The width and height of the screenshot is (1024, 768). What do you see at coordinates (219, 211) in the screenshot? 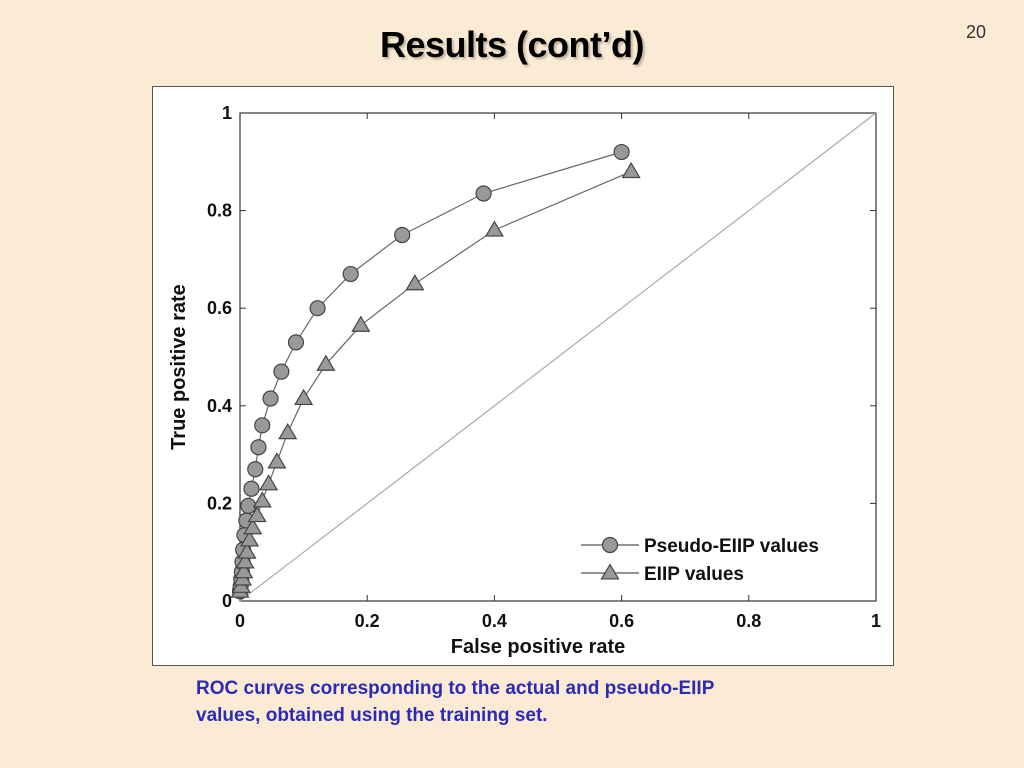
I see `y-tick-label: 0.8` at bounding box center [219, 211].